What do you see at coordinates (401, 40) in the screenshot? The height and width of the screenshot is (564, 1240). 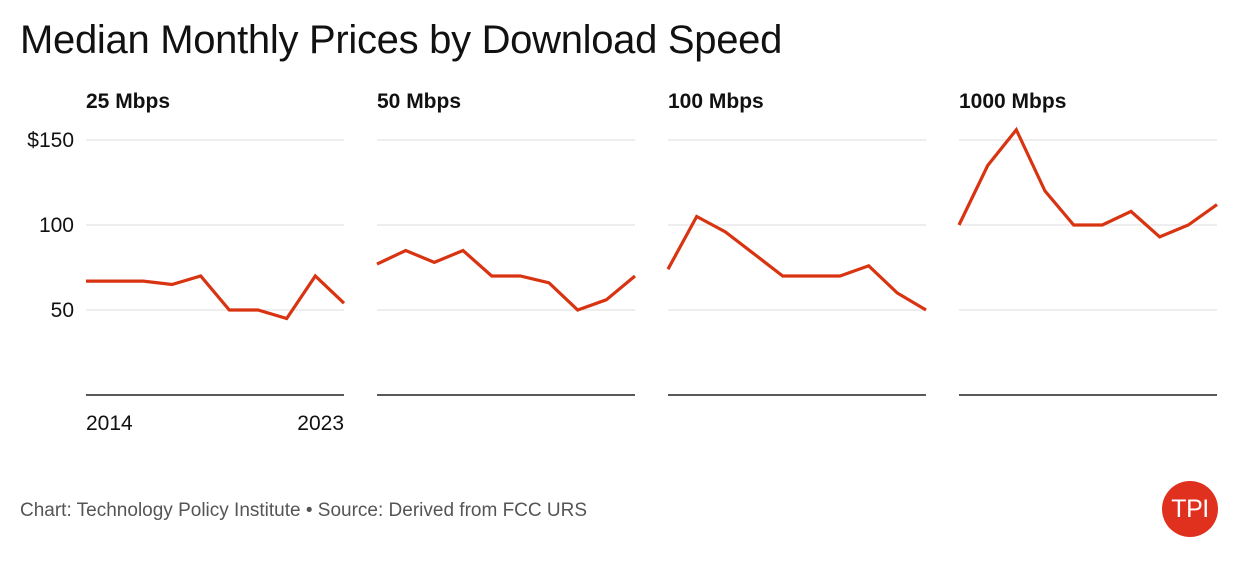 I see `chart-title: Median Monthly Prices by Download Speed` at bounding box center [401, 40].